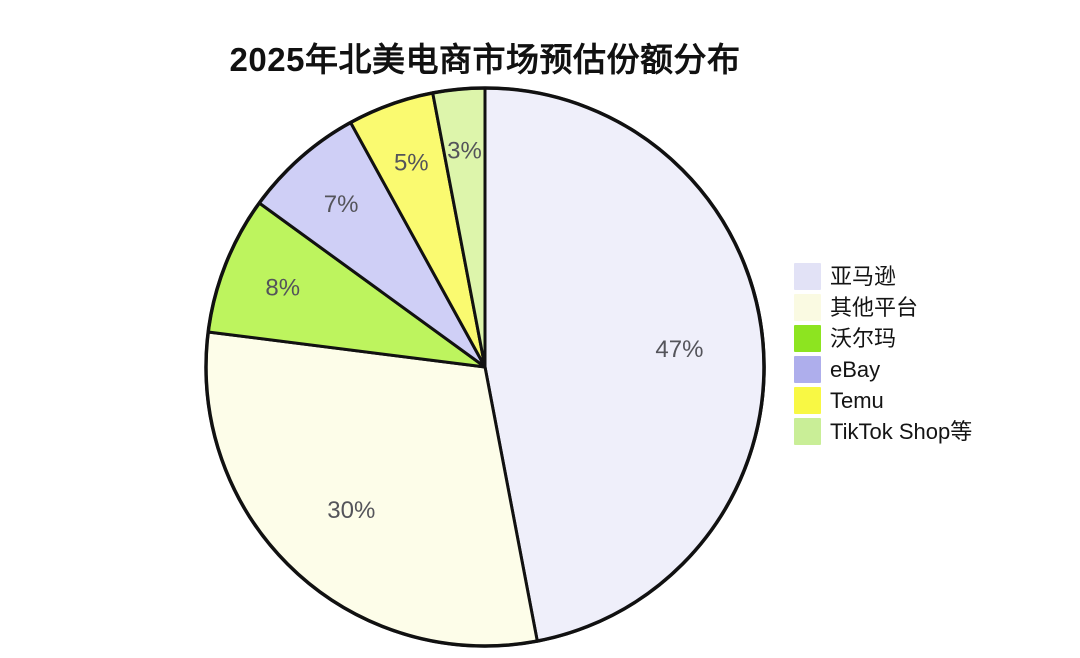 The height and width of the screenshot is (658, 1080). Describe the element at coordinates (883, 369) in the screenshot. I see `legend-item-ebay: eBay` at that location.